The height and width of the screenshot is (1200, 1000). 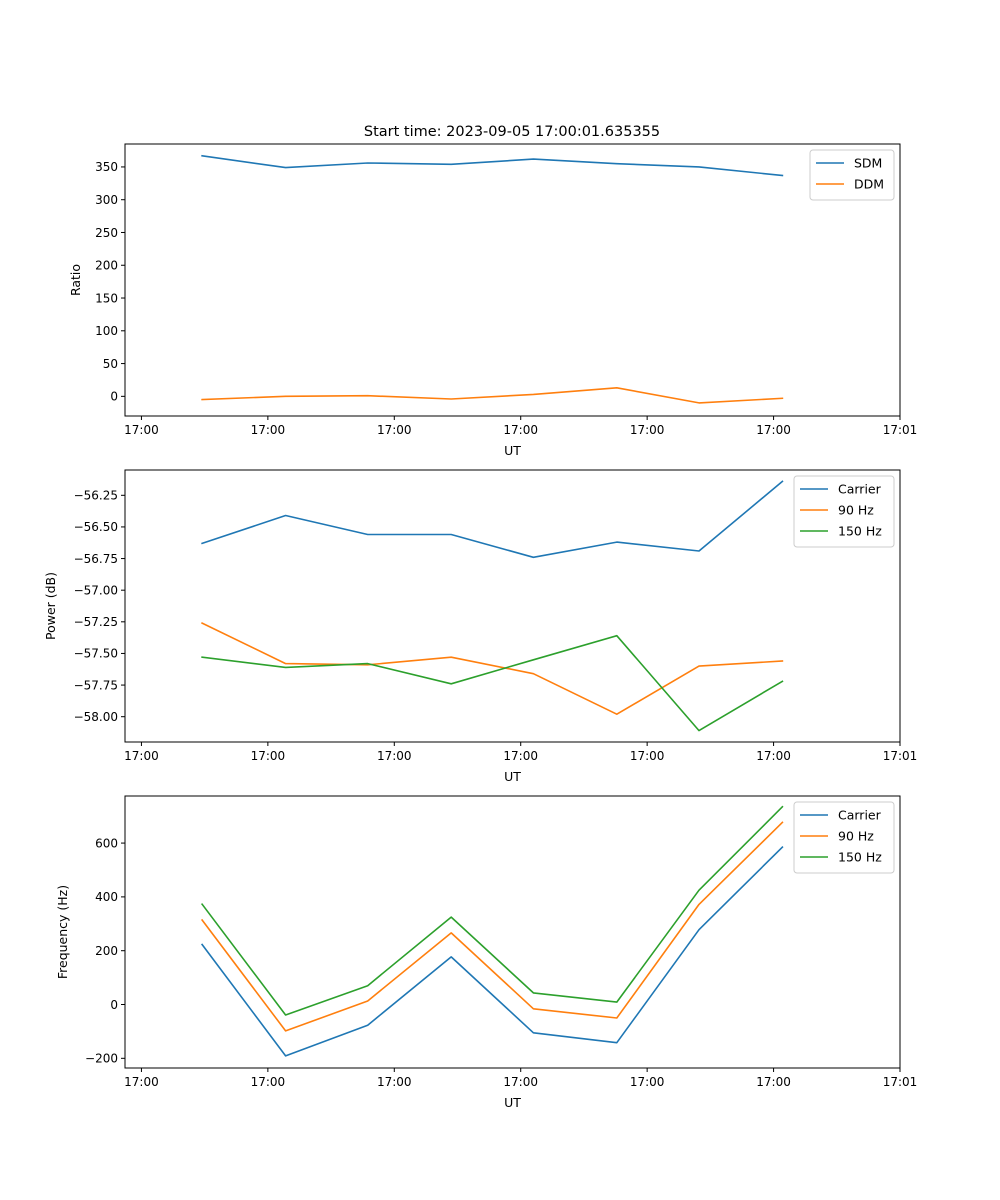 What do you see at coordinates (96, 559) in the screenshot?
I see `y-tick-label: −56.75` at bounding box center [96, 559].